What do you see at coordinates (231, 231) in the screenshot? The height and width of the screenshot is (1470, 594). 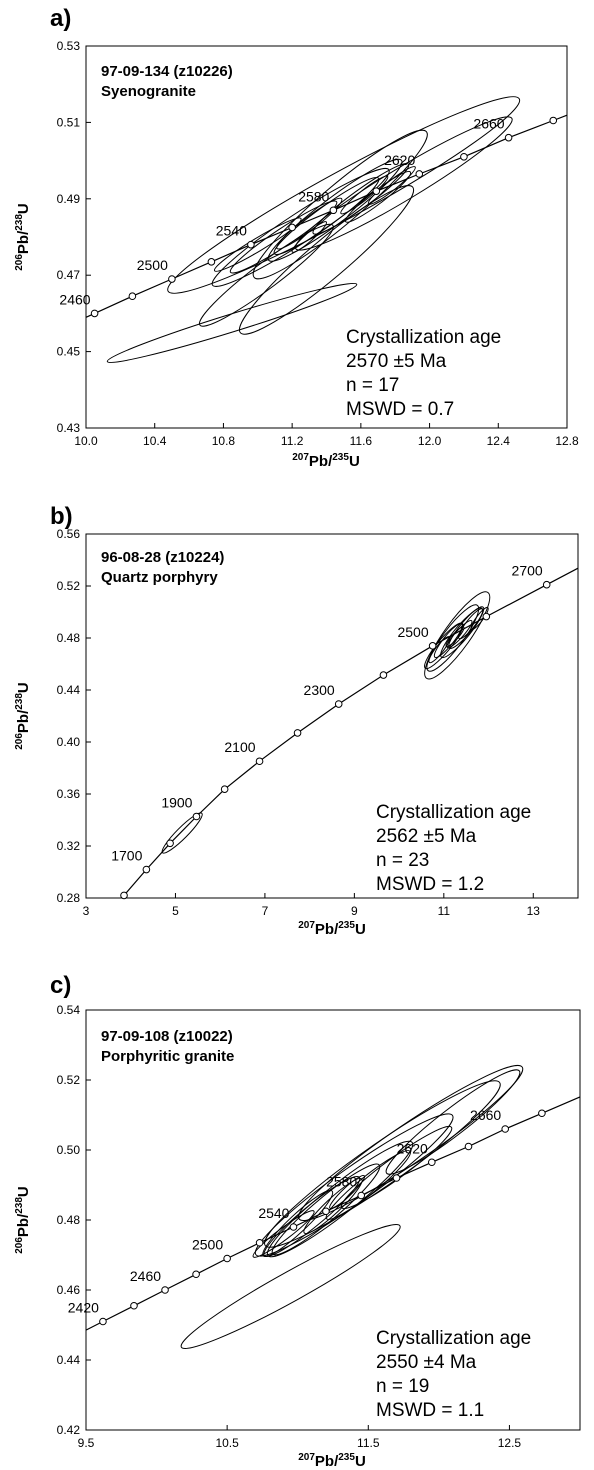 I see `panel-a-age-label: 2540` at bounding box center [231, 231].